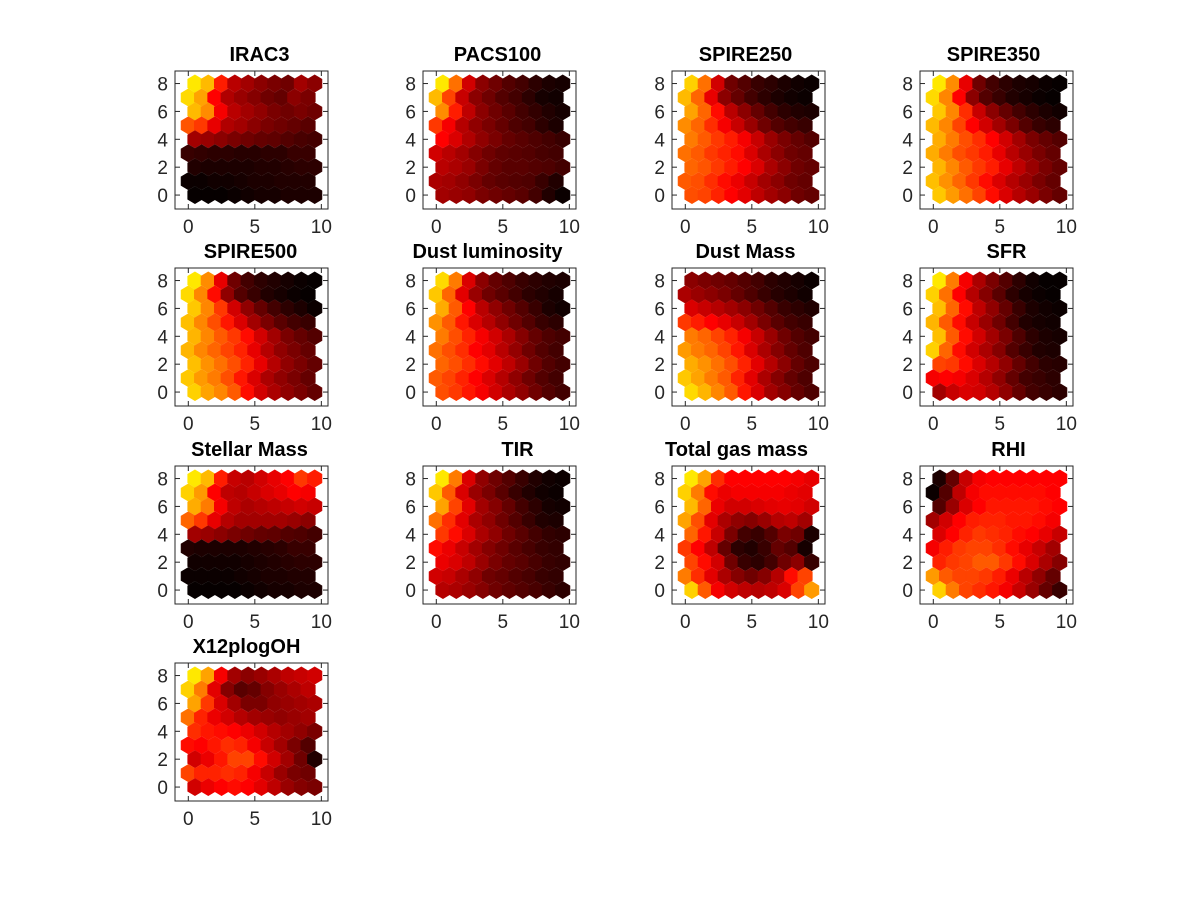 The width and height of the screenshot is (1200, 900). I want to click on panel-title: TIR, so click(517, 450).